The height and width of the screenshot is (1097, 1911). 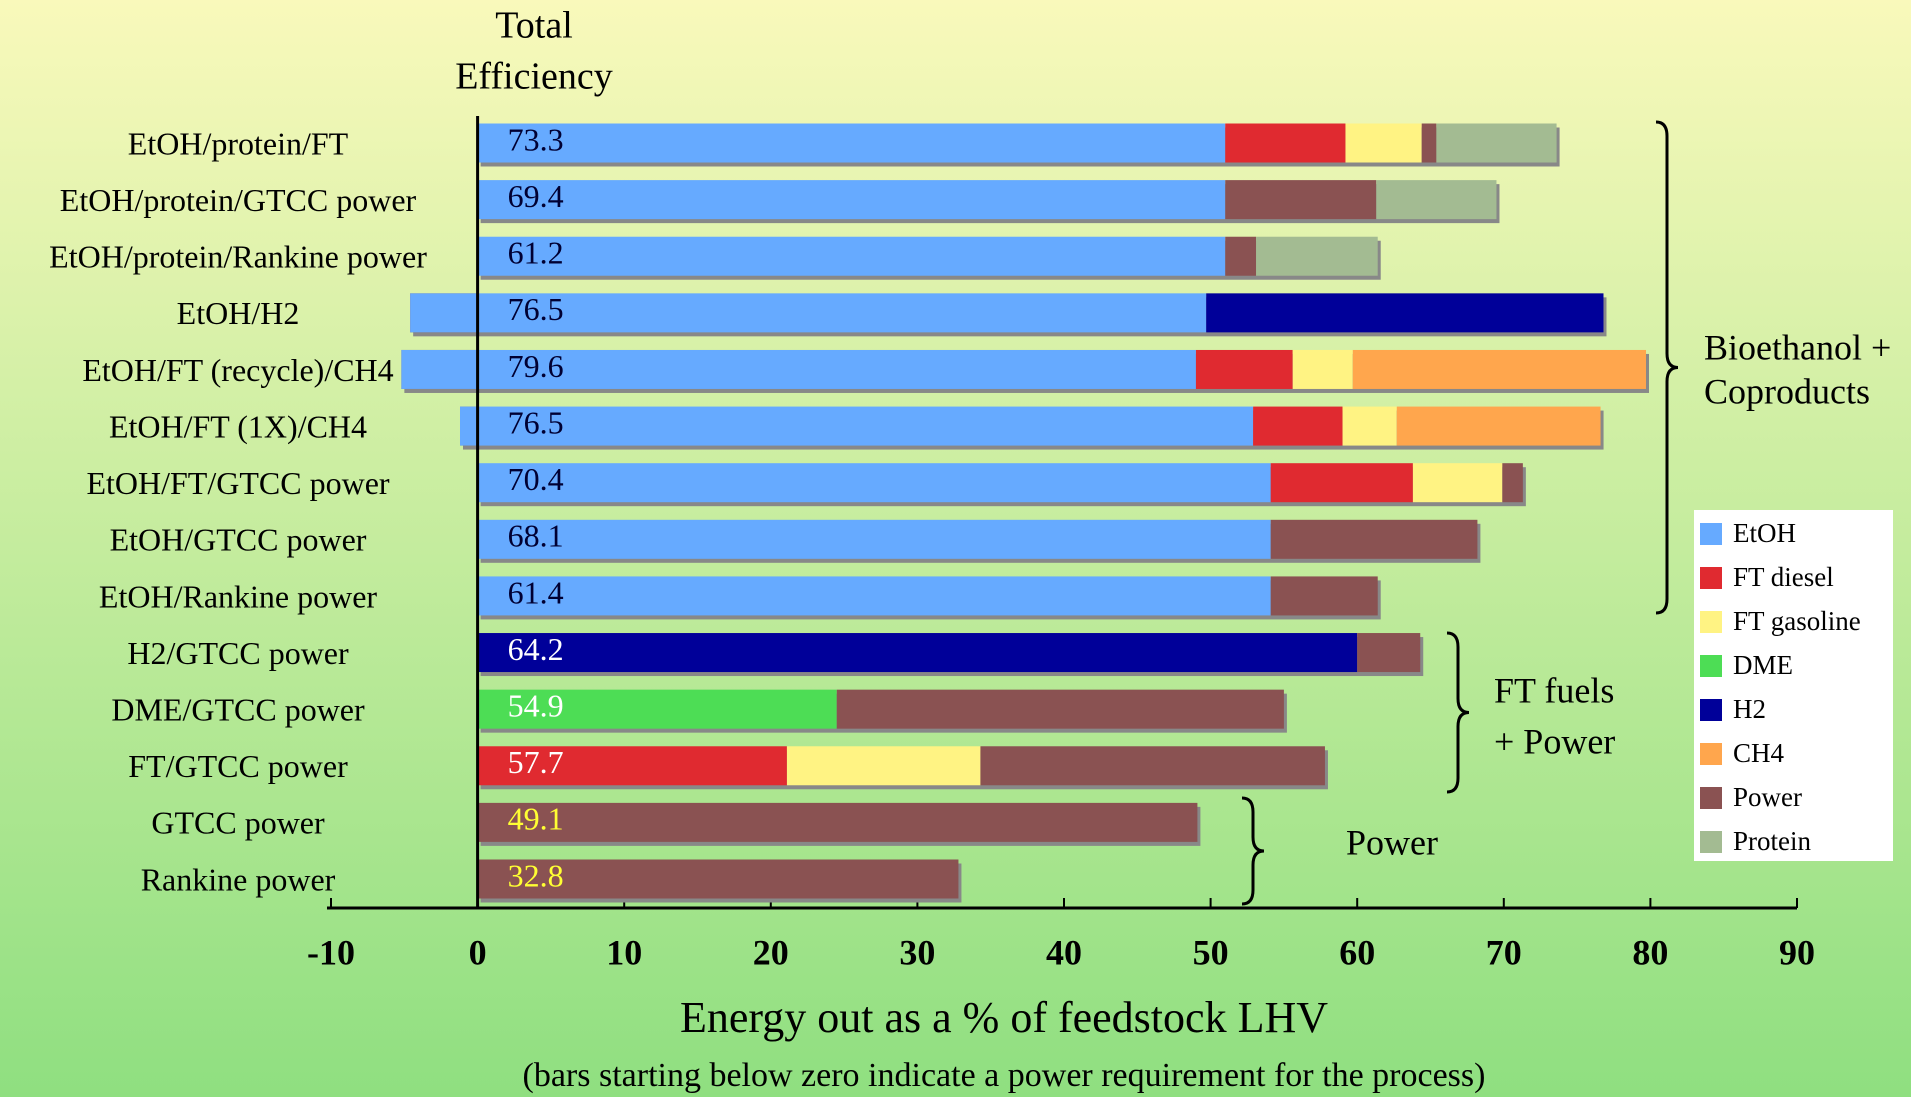 I want to click on x-tick-label: 70, so click(x=1504, y=952).